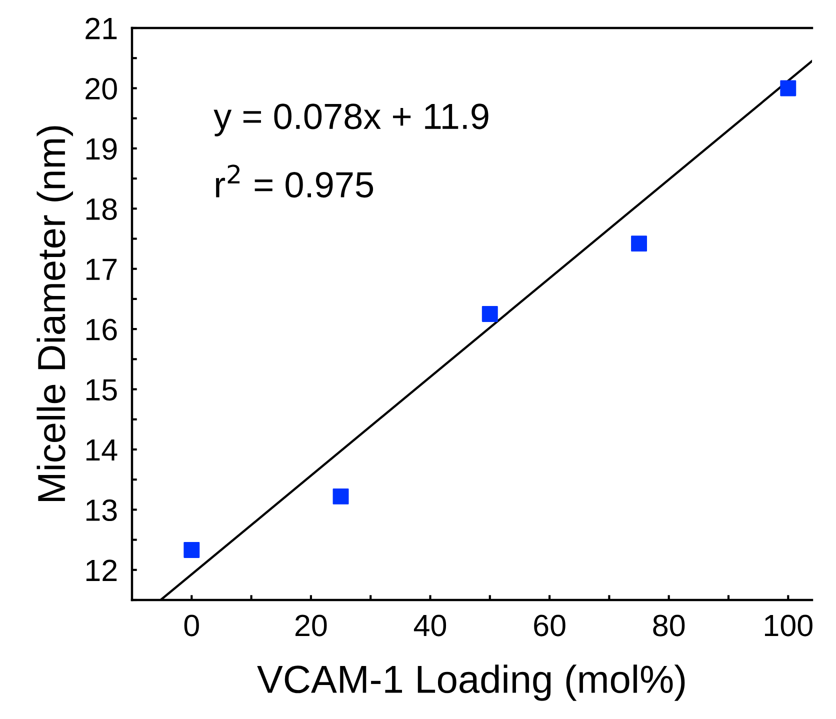 This screenshot has height=719, width=836. I want to click on y-tick-label: 15, so click(101, 390).